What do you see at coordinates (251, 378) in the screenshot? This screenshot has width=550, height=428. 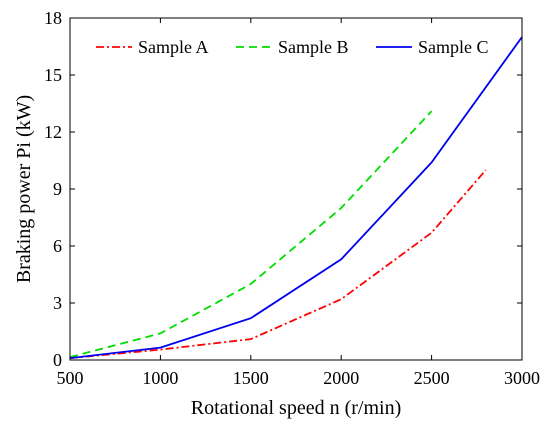 I see `x-tick-label: 1500` at bounding box center [251, 378].